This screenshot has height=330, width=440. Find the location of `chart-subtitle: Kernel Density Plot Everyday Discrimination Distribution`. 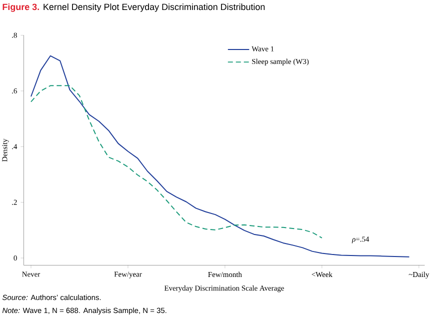

chart-subtitle: Kernel Density Plot Everyday Discrimination Distribution is located at coordinates (154, 7).